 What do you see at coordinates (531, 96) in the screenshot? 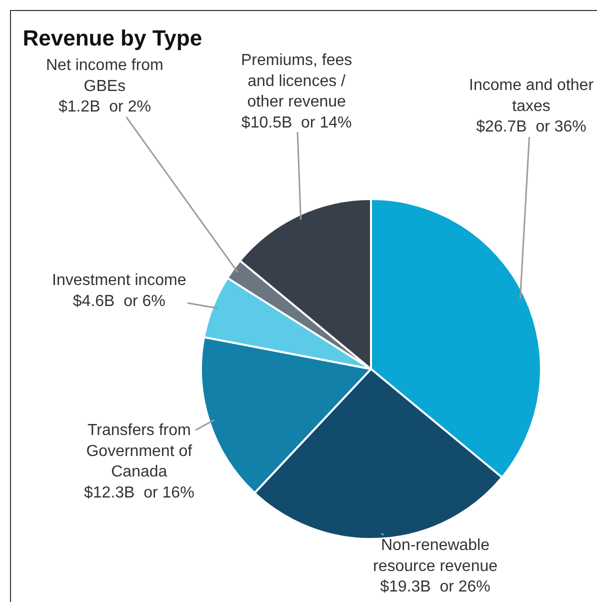
I see `slice-label: Income and other taxes` at bounding box center [531, 96].